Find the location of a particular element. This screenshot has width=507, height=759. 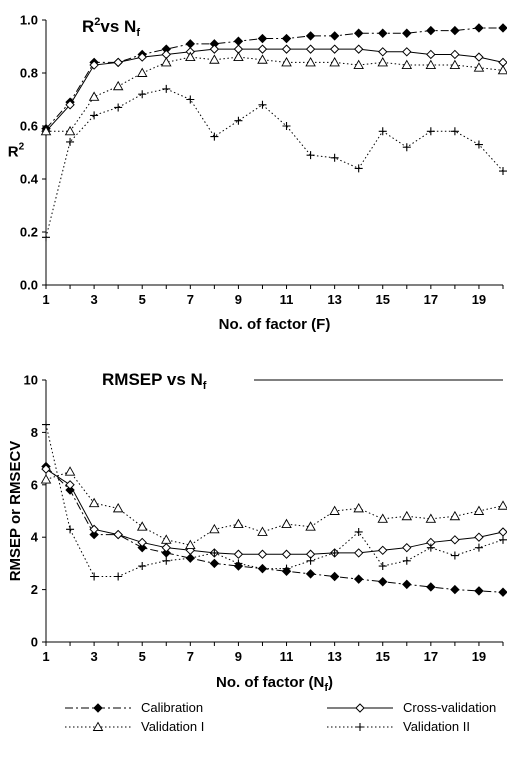

legend-item-cross-validation: Cross-validation is located at coordinates (411, 707).